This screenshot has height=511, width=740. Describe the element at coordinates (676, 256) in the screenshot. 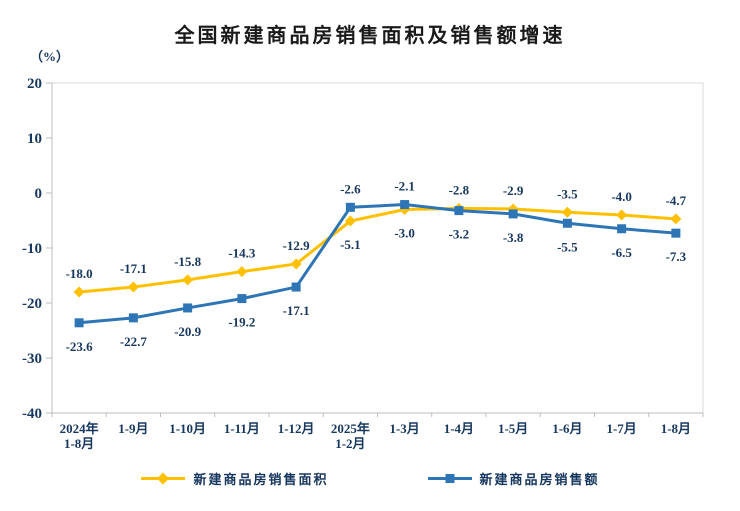

I see `data-label-sales-amount: -7.3` at that location.